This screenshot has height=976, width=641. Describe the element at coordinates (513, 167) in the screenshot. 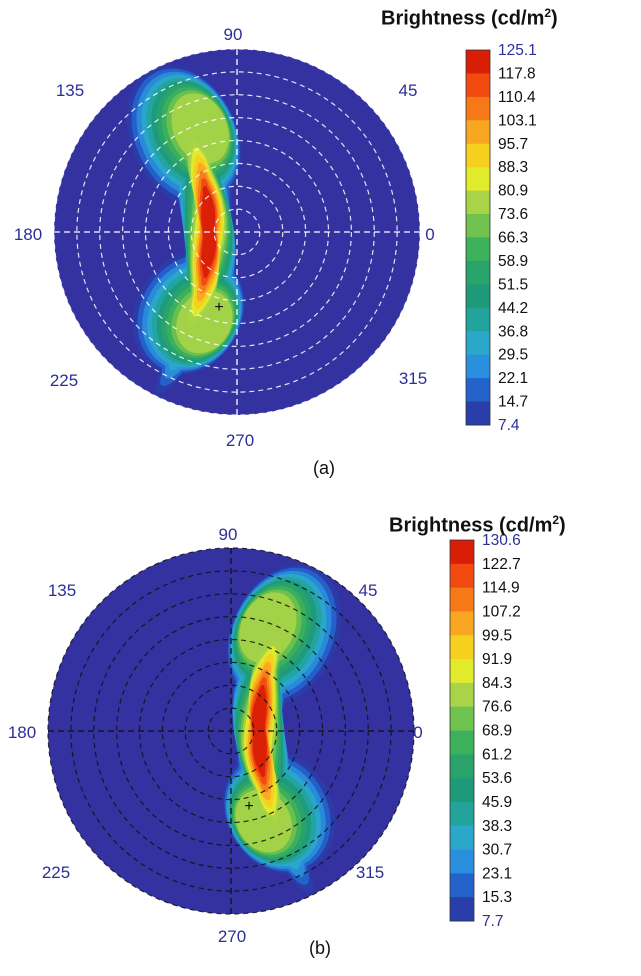

I see `colorbar-tick-label: 88.3` at that location.